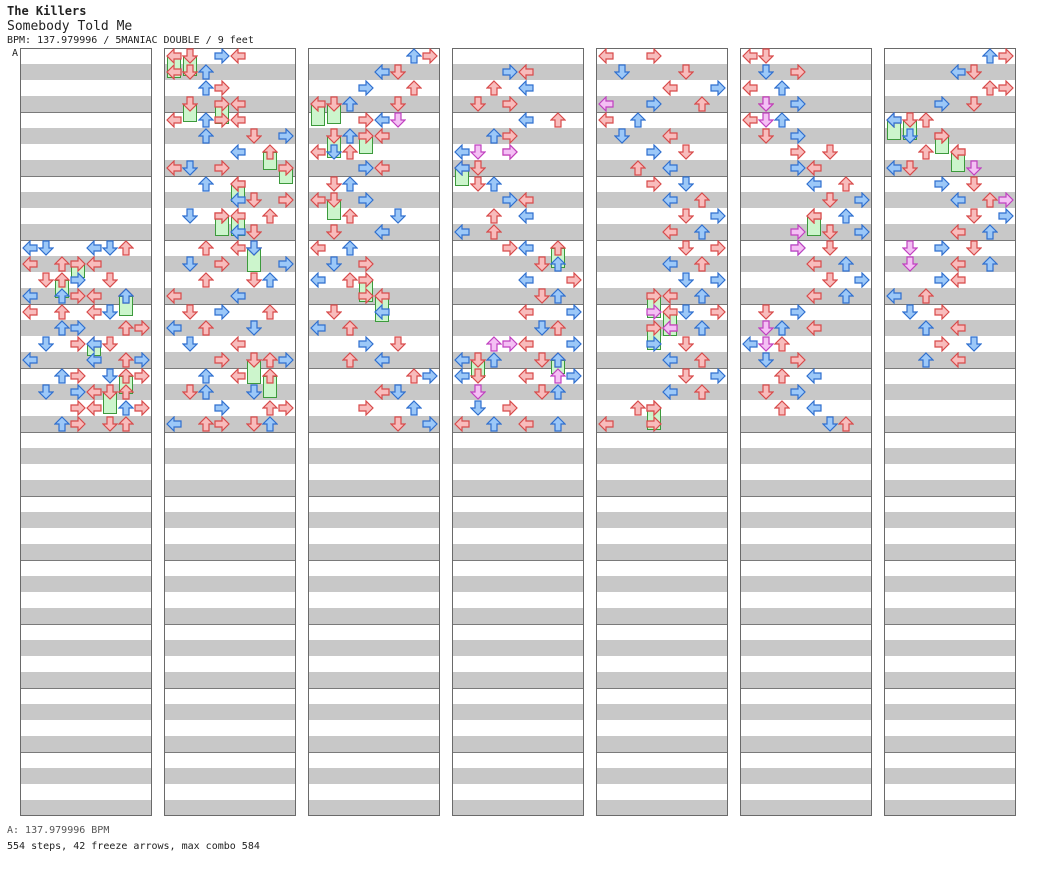 The width and height of the screenshot is (1040, 876). What do you see at coordinates (806, 432) in the screenshot?
I see `column-frame` at bounding box center [806, 432].